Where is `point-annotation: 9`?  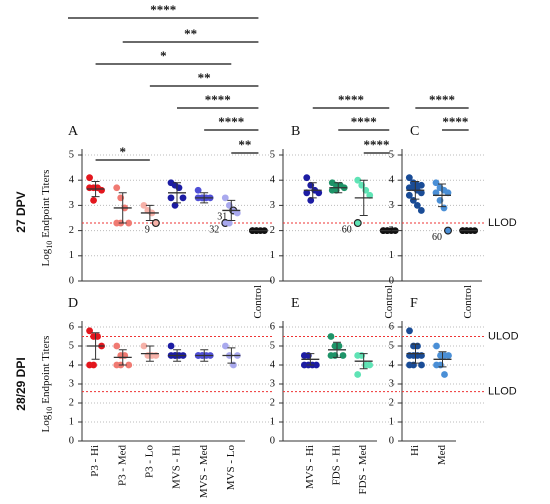
point-annotation: 9 is located at coordinates (147, 229).